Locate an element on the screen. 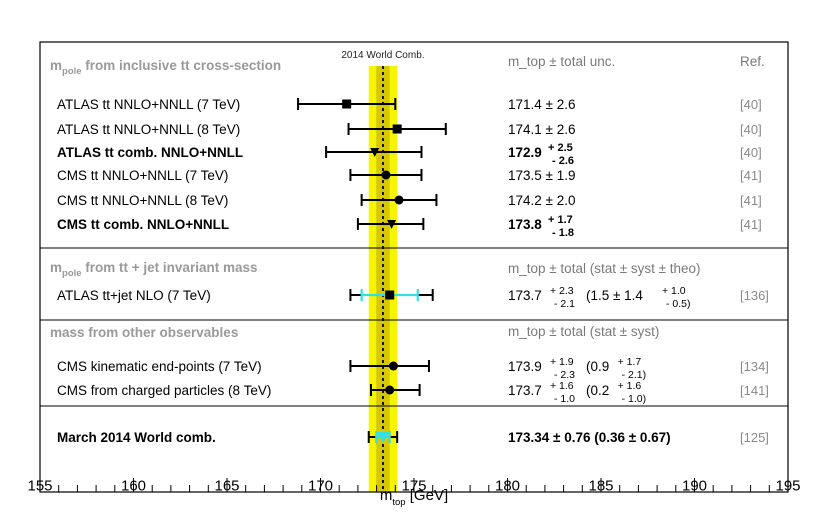  ref-header: Ref. is located at coordinates (752, 61).